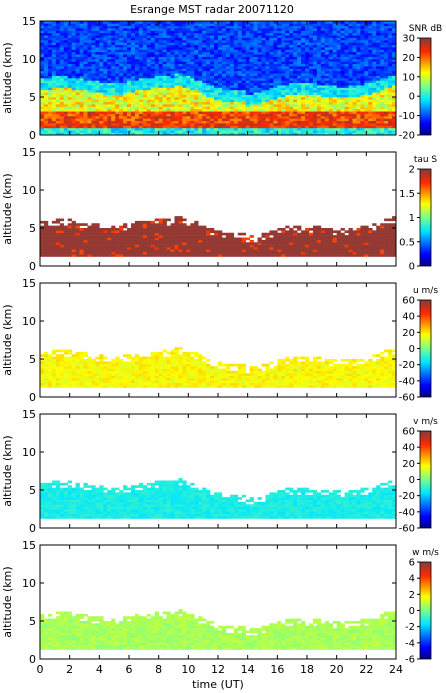 The width and height of the screenshot is (446, 693). Describe the element at coordinates (408, 39) in the screenshot. I see `colorbar-tick-label: 30` at that location.